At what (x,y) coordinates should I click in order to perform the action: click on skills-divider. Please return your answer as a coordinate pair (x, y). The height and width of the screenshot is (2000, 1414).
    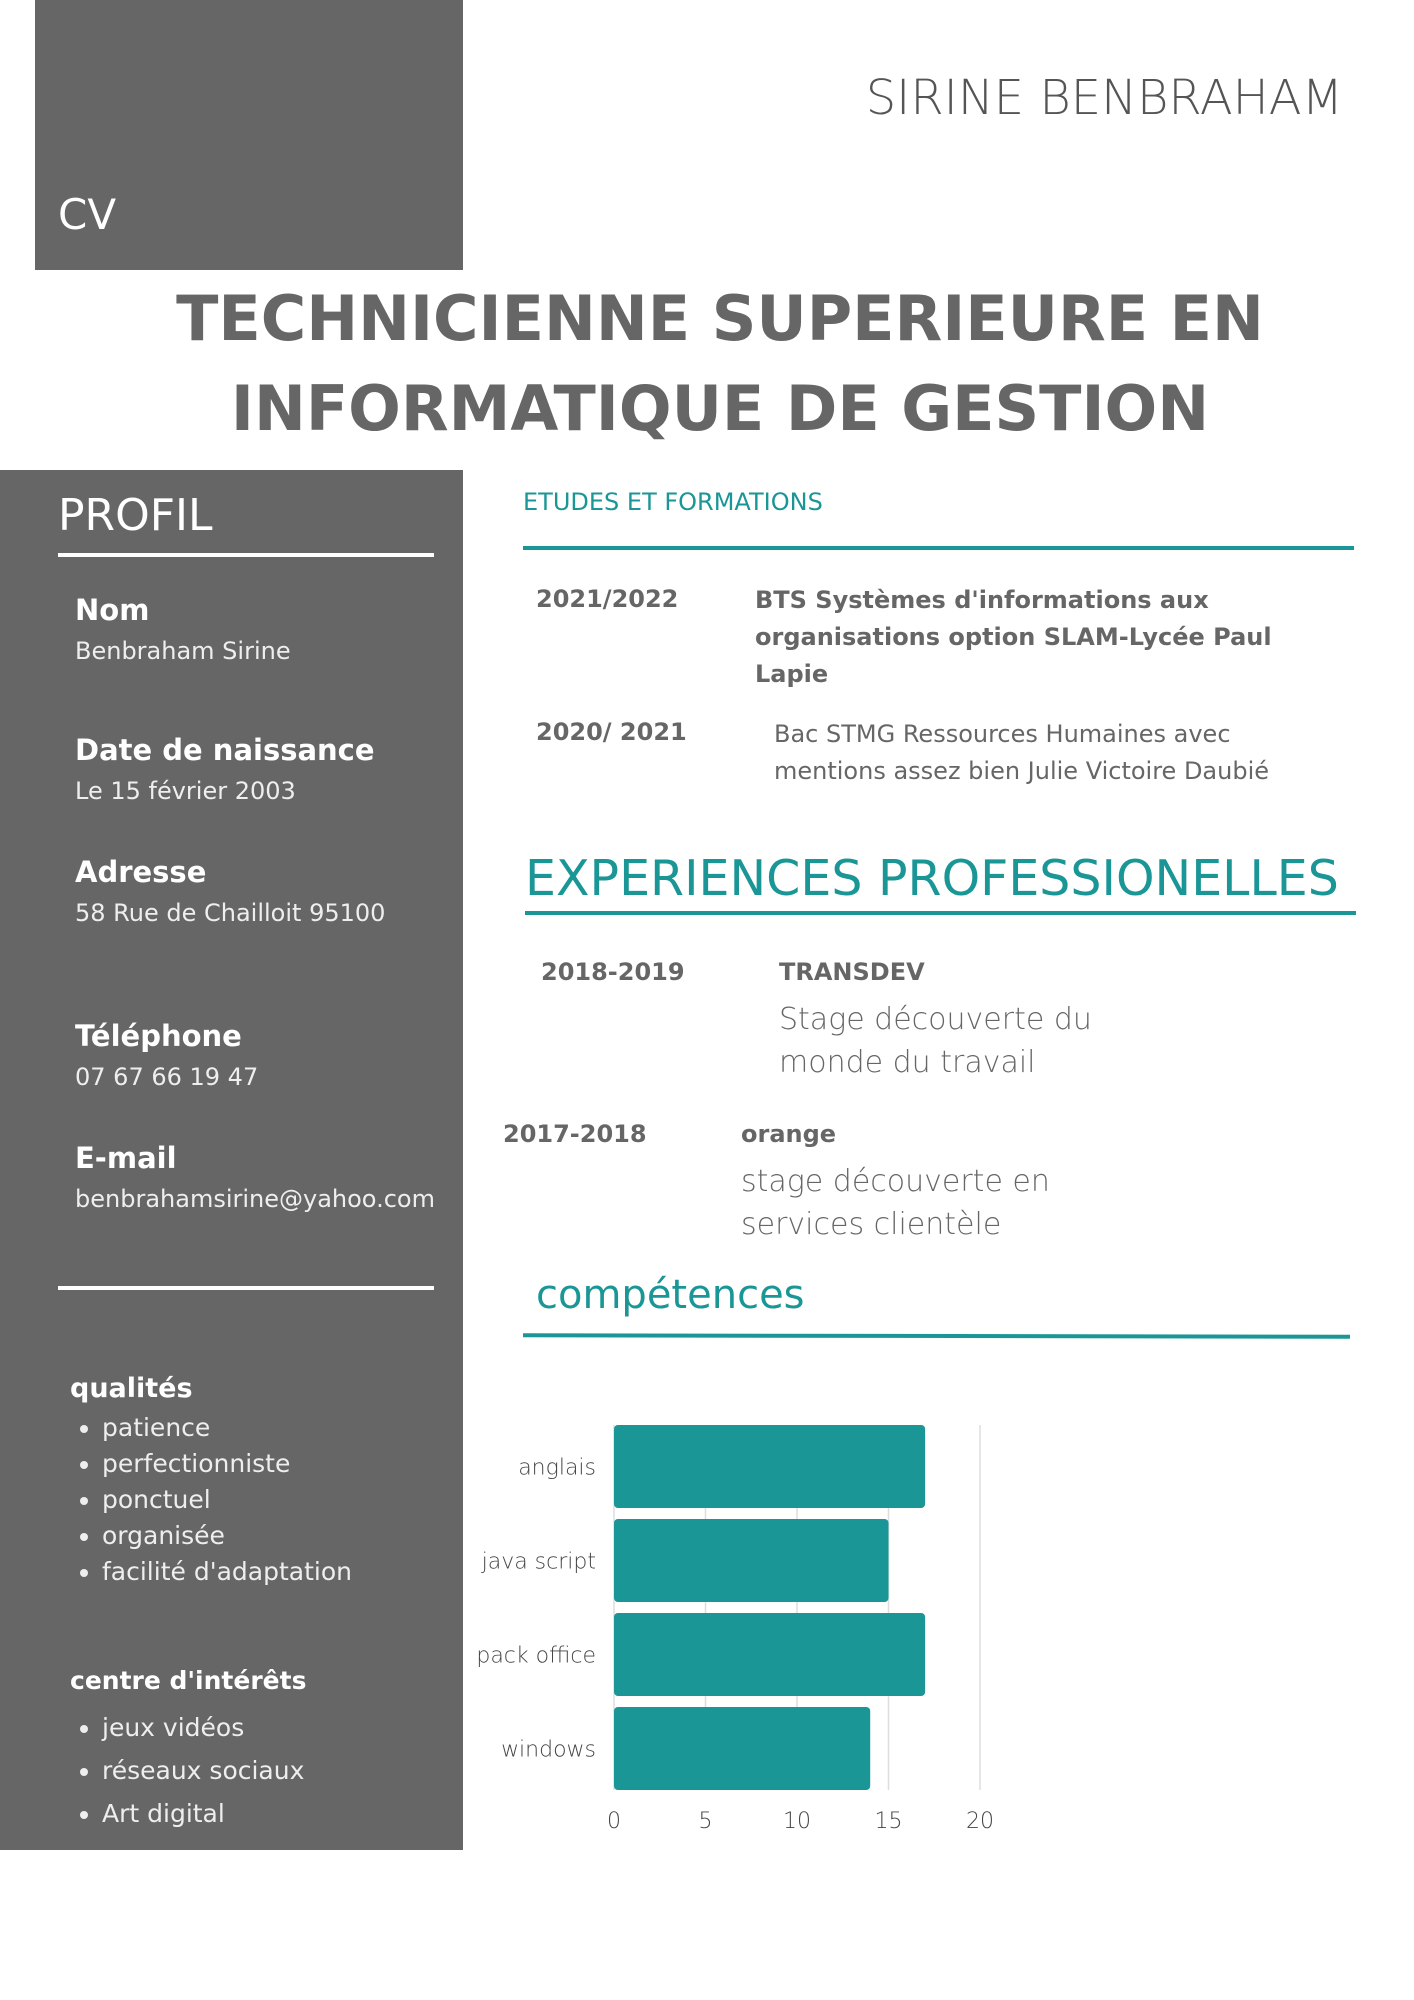
    Looking at the image, I should click on (936, 1336).